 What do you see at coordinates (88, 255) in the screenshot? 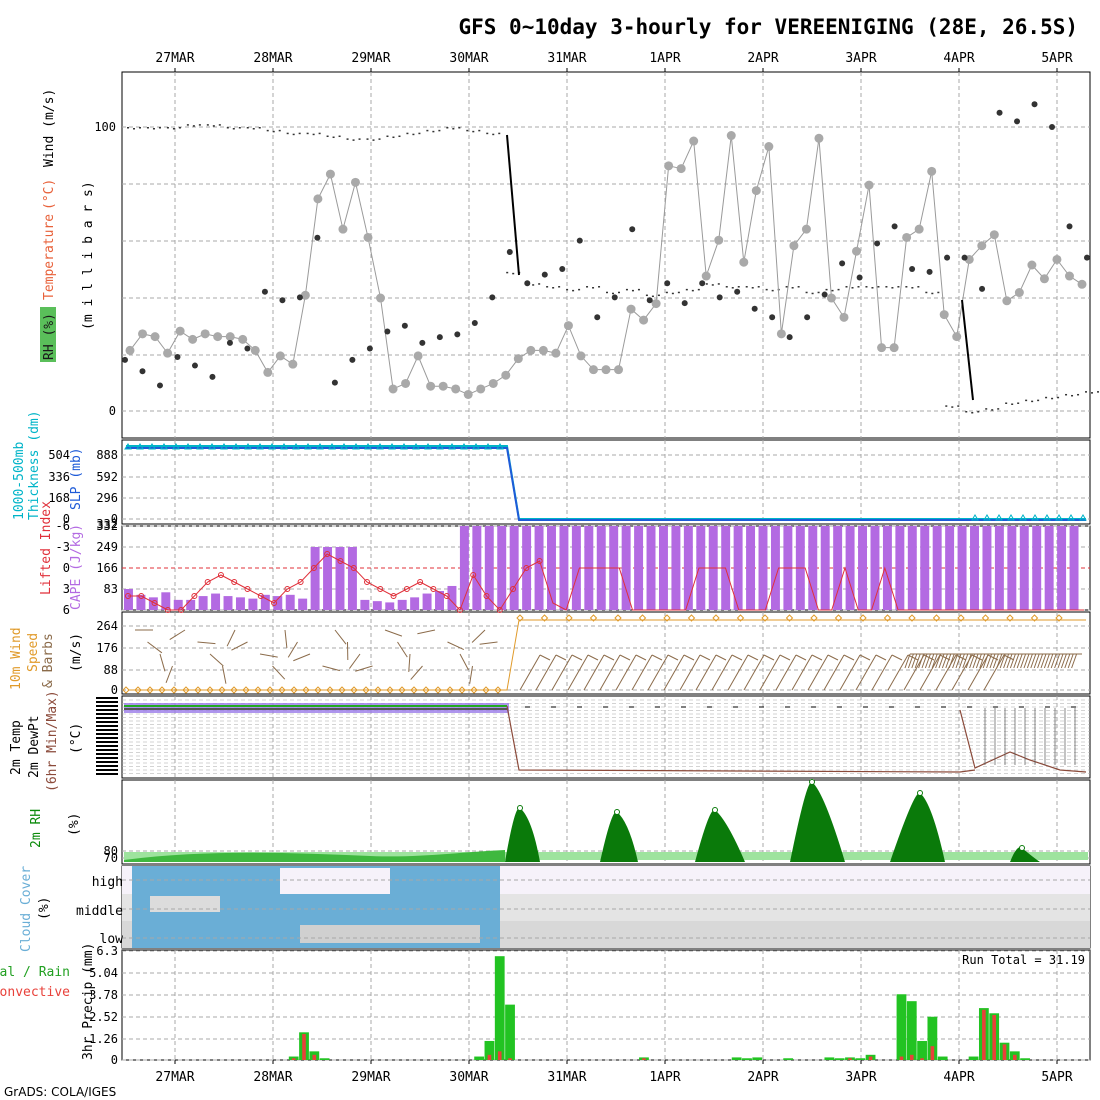
I see `p1-millibars-label: (m i l l i b a r s)` at bounding box center [88, 255].